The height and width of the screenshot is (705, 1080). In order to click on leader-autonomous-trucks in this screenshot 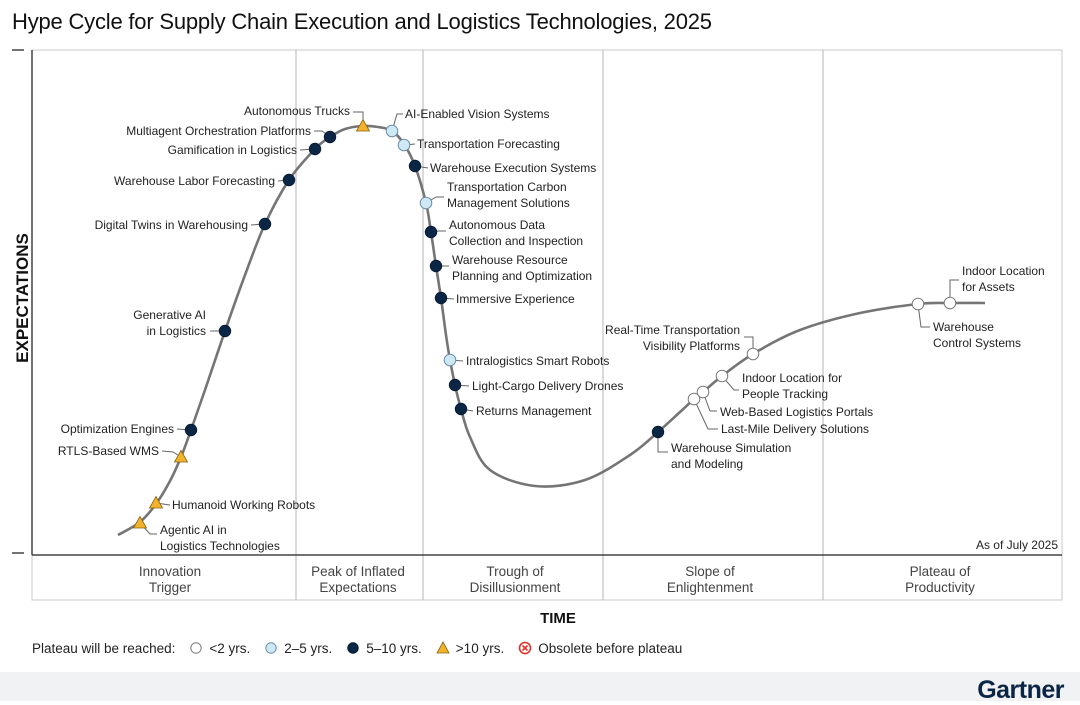, I will do `click(358, 116)`.